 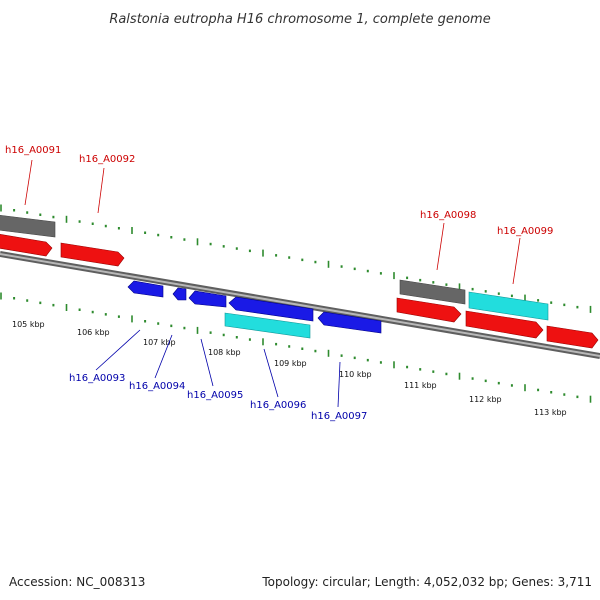 What do you see at coordinates (485, 399) in the screenshot?
I see `scale-label: 112 kbp` at bounding box center [485, 399].